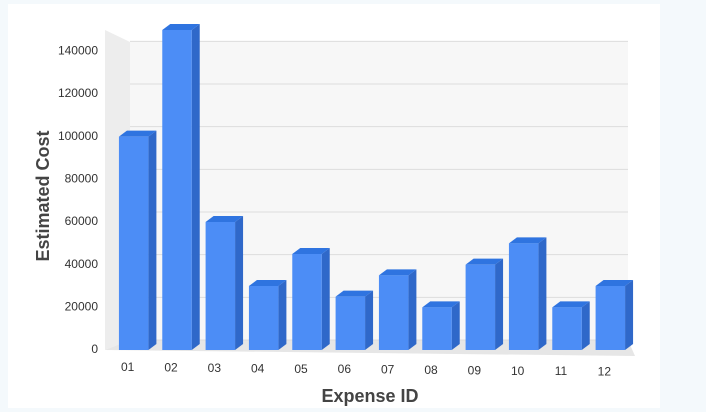 The width and height of the screenshot is (706, 412). What do you see at coordinates (128, 367) in the screenshot?
I see `x-tick-label: 01` at bounding box center [128, 367].